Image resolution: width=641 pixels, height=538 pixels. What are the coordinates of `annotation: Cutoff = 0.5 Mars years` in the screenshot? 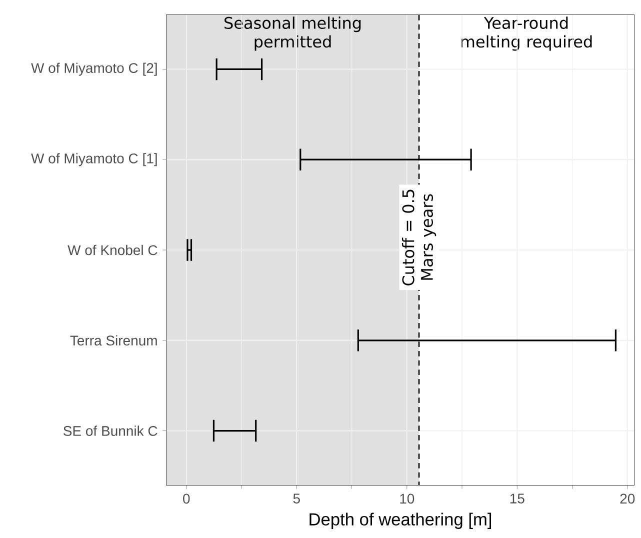 It's located at (419, 238).